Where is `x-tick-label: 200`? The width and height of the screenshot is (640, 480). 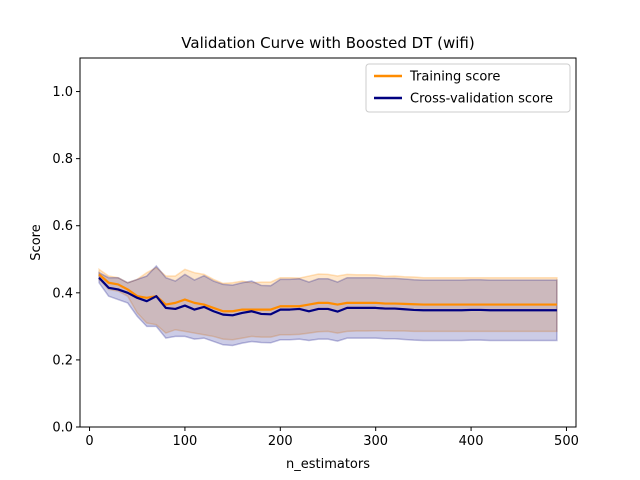
x-tick-label: 200 is located at coordinates (280, 441).